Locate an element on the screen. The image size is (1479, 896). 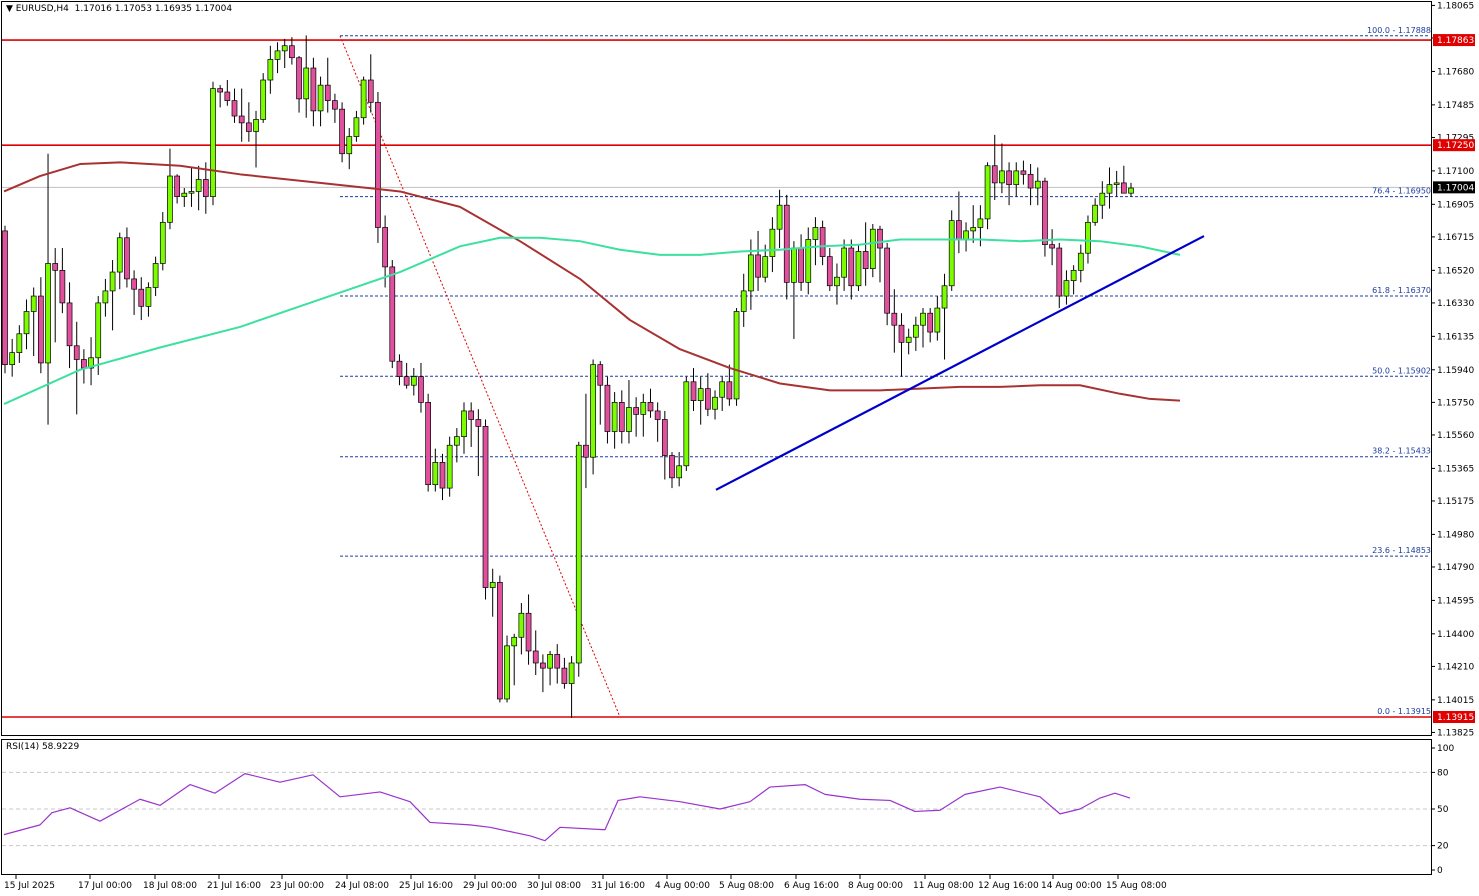
price-tick-label: 1.16715 is located at coordinates (1455, 238).